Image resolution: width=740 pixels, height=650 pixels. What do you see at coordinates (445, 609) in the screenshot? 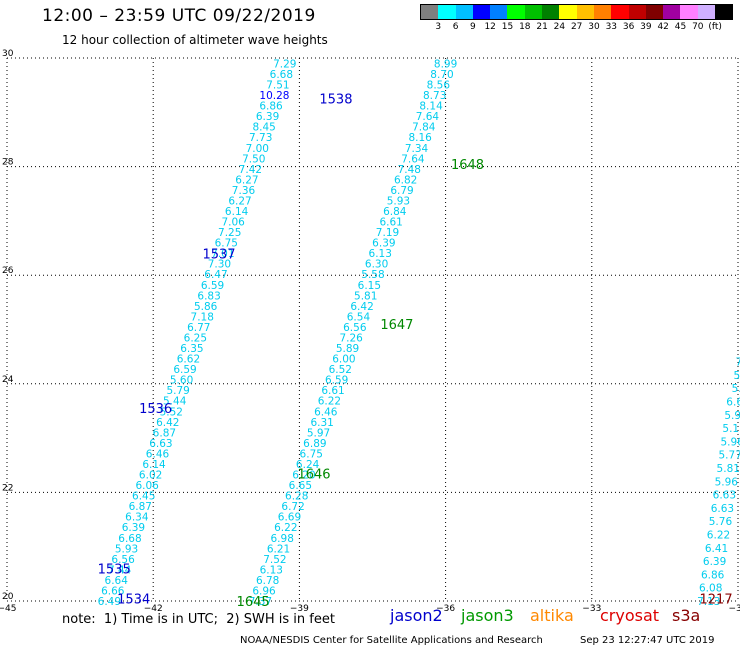
I see `x-tick-label: −36` at bounding box center [445, 609].